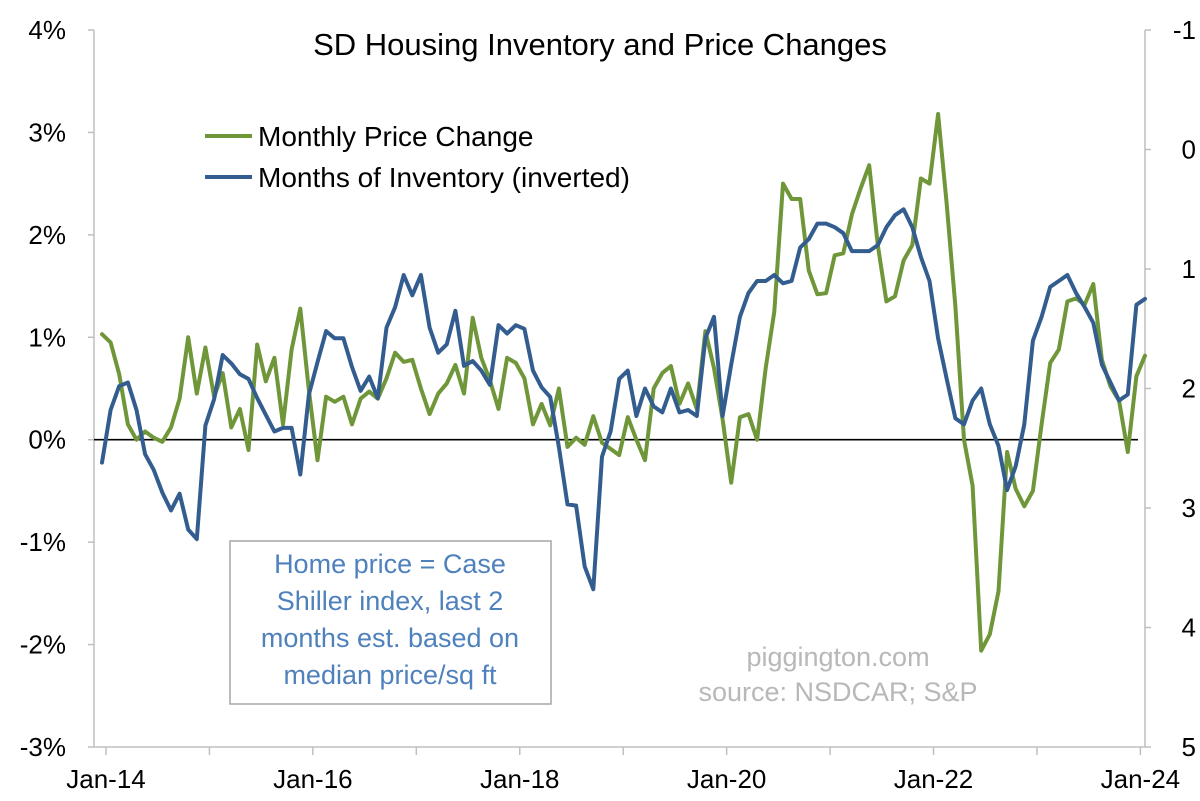 This screenshot has width=1200, height=801. I want to click on note-line-4: median price/sq ft, so click(390, 675).